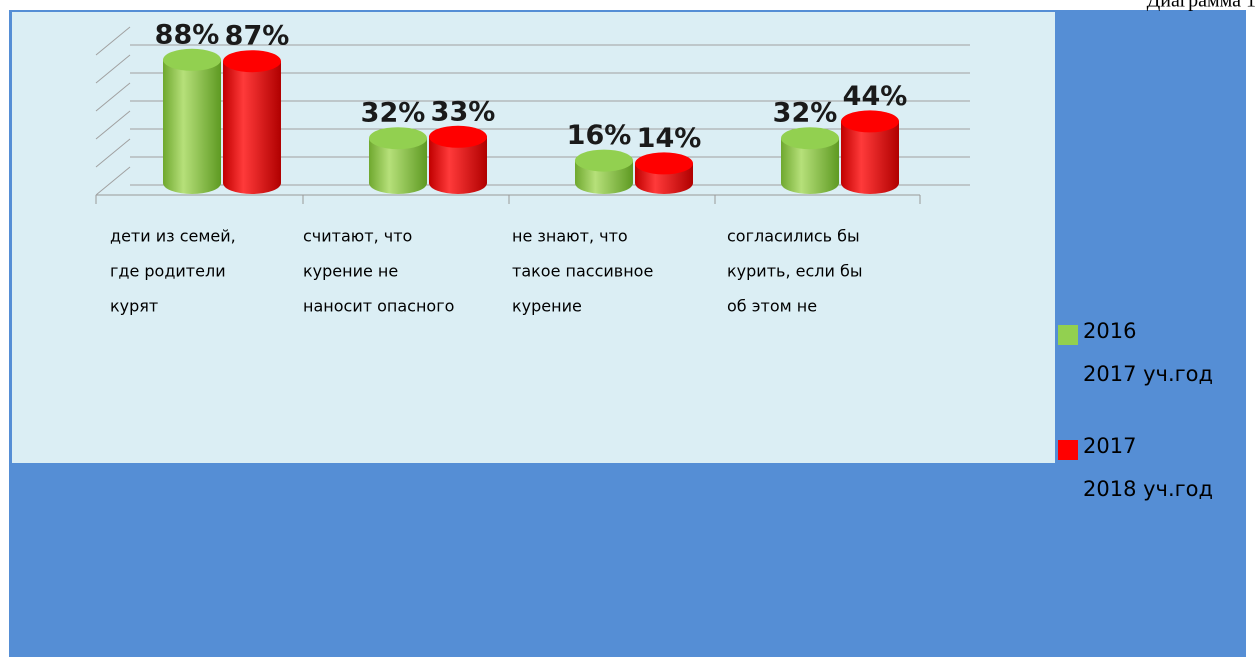 This screenshot has height=657, width=1256. I want to click on x-tick-label: дети из семей,, so click(173, 236).